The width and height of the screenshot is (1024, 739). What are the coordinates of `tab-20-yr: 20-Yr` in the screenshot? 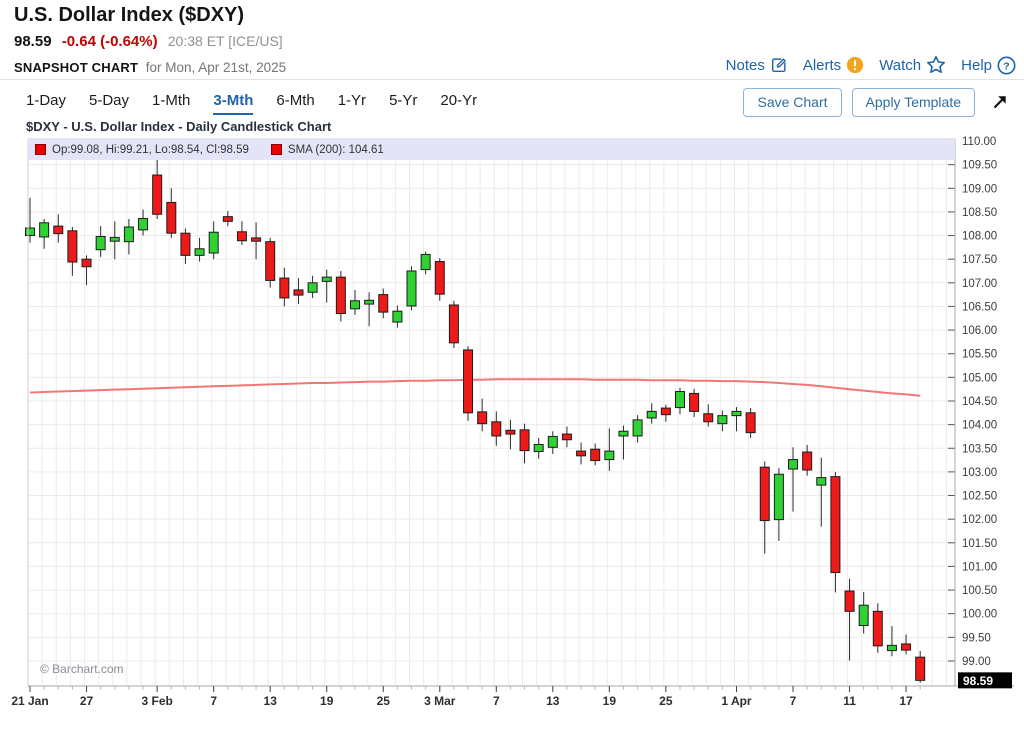 It's located at (459, 100).